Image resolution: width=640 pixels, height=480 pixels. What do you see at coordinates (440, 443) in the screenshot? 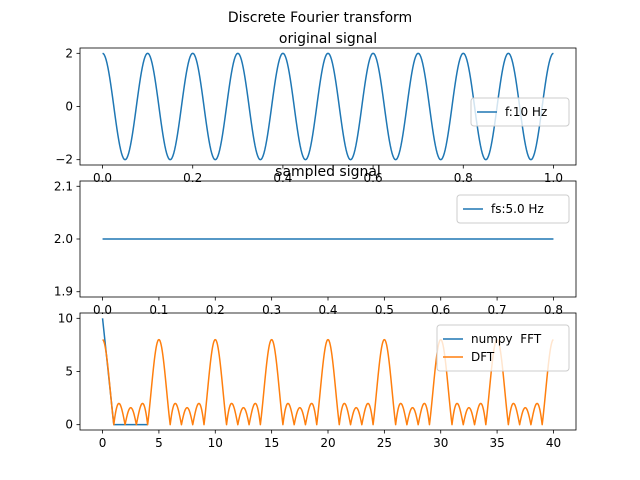
I see `x-tick-label: 30` at bounding box center [440, 443].